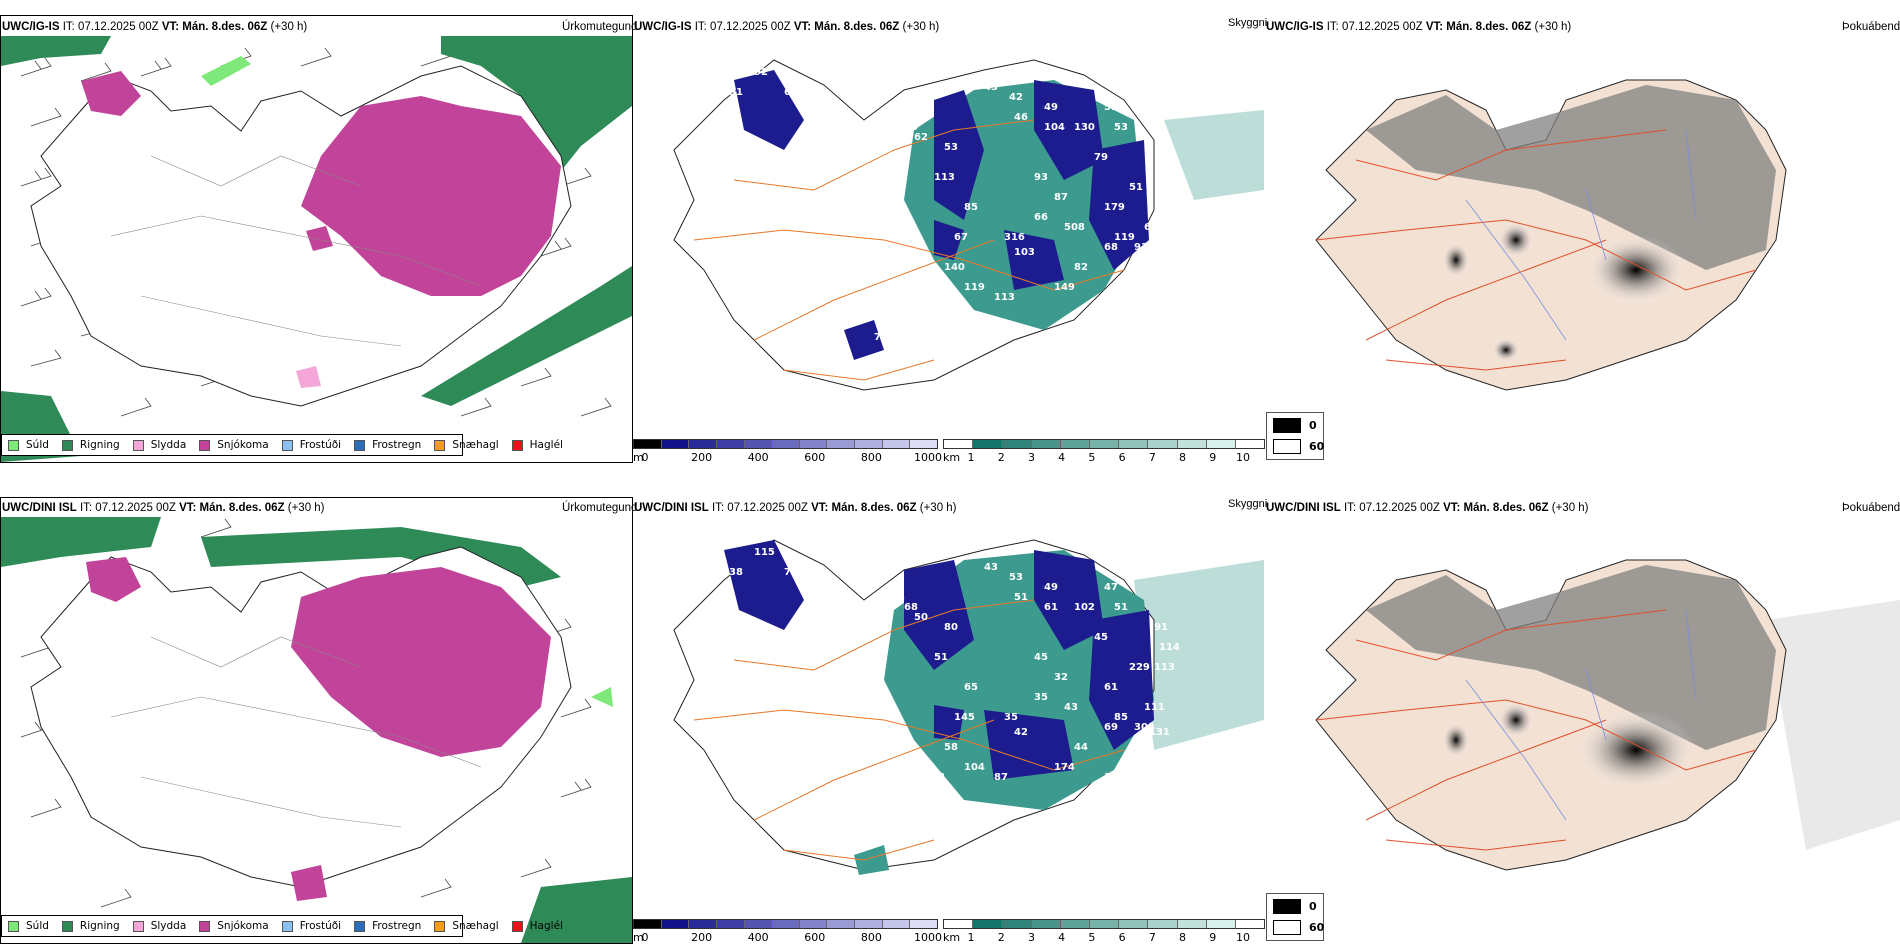  I want to click on visibility-value-label: 39, so click(1161, 187).